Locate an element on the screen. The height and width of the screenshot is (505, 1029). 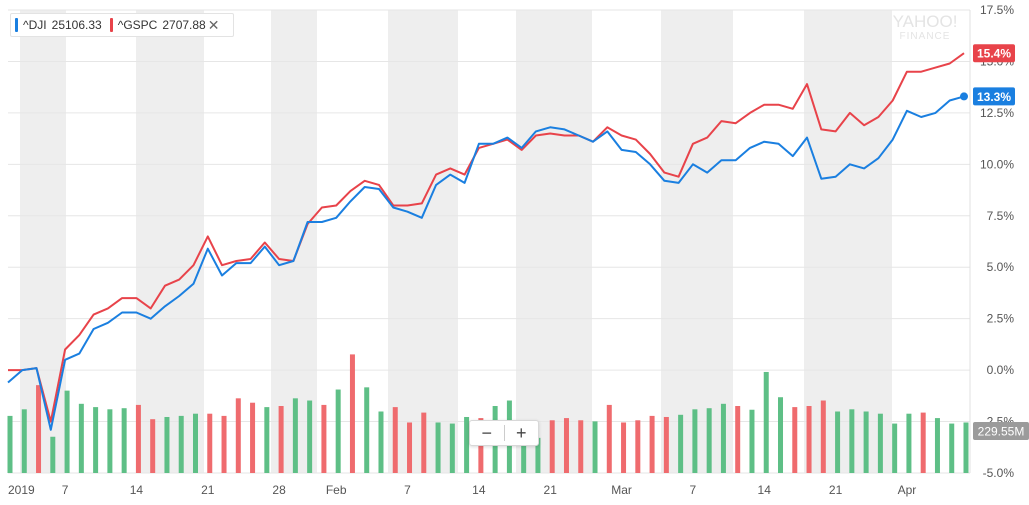
dji-tag is located at coordinates (994, 96).